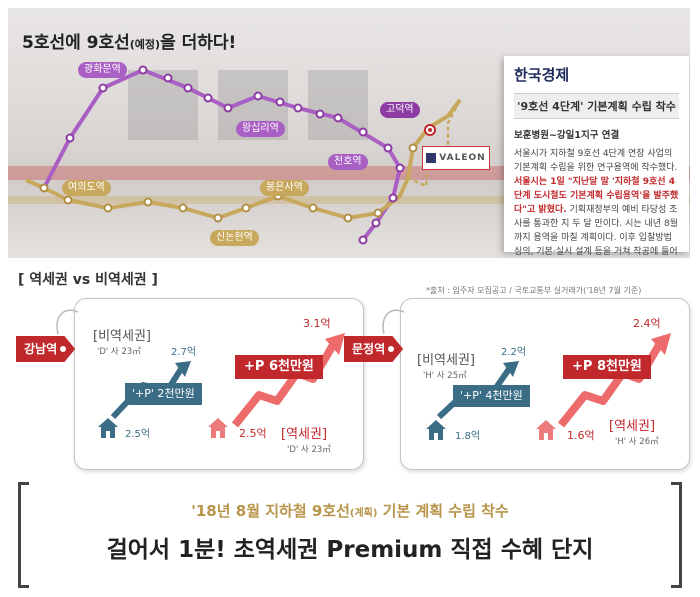 This screenshot has height=597, width=700. I want to click on train-stripe, so click(349, 200).